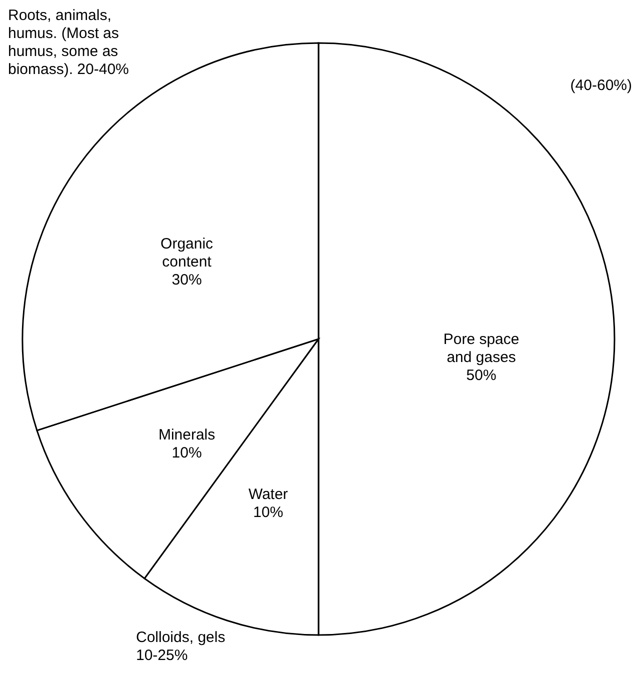 The height and width of the screenshot is (678, 637). I want to click on text: (40-60%), so click(601, 85).